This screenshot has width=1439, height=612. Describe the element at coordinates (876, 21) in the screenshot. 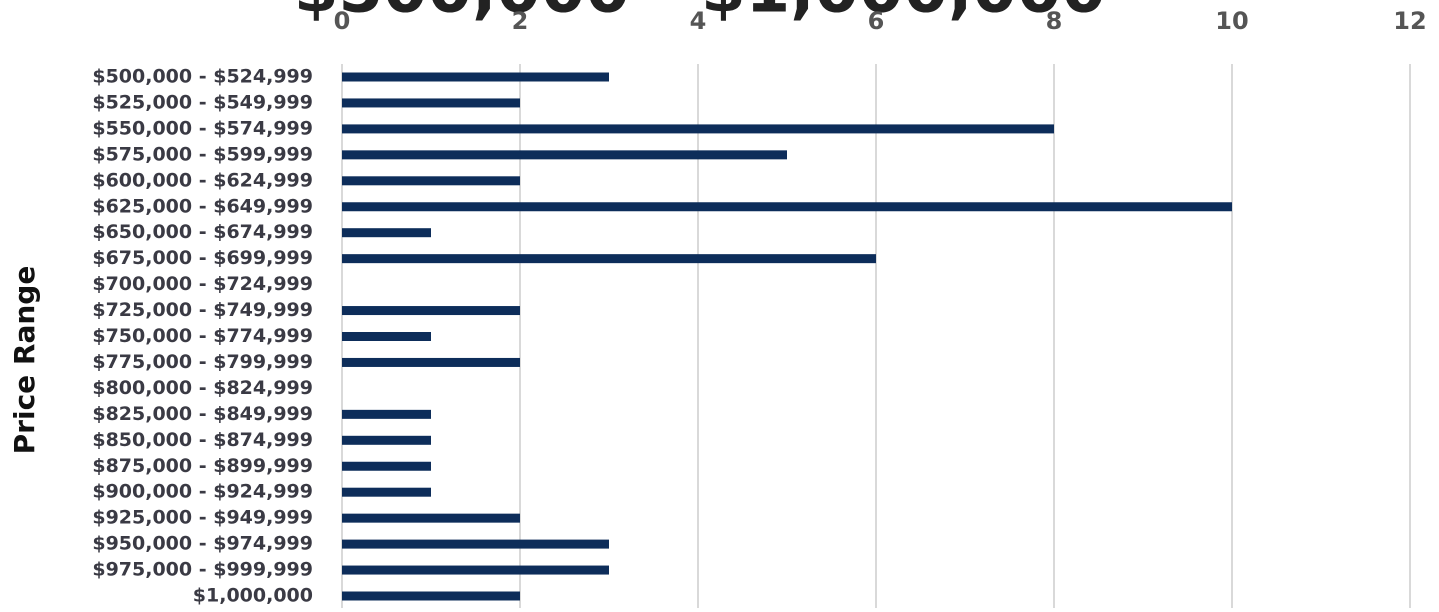

I see `x-tick-label: 6` at that location.